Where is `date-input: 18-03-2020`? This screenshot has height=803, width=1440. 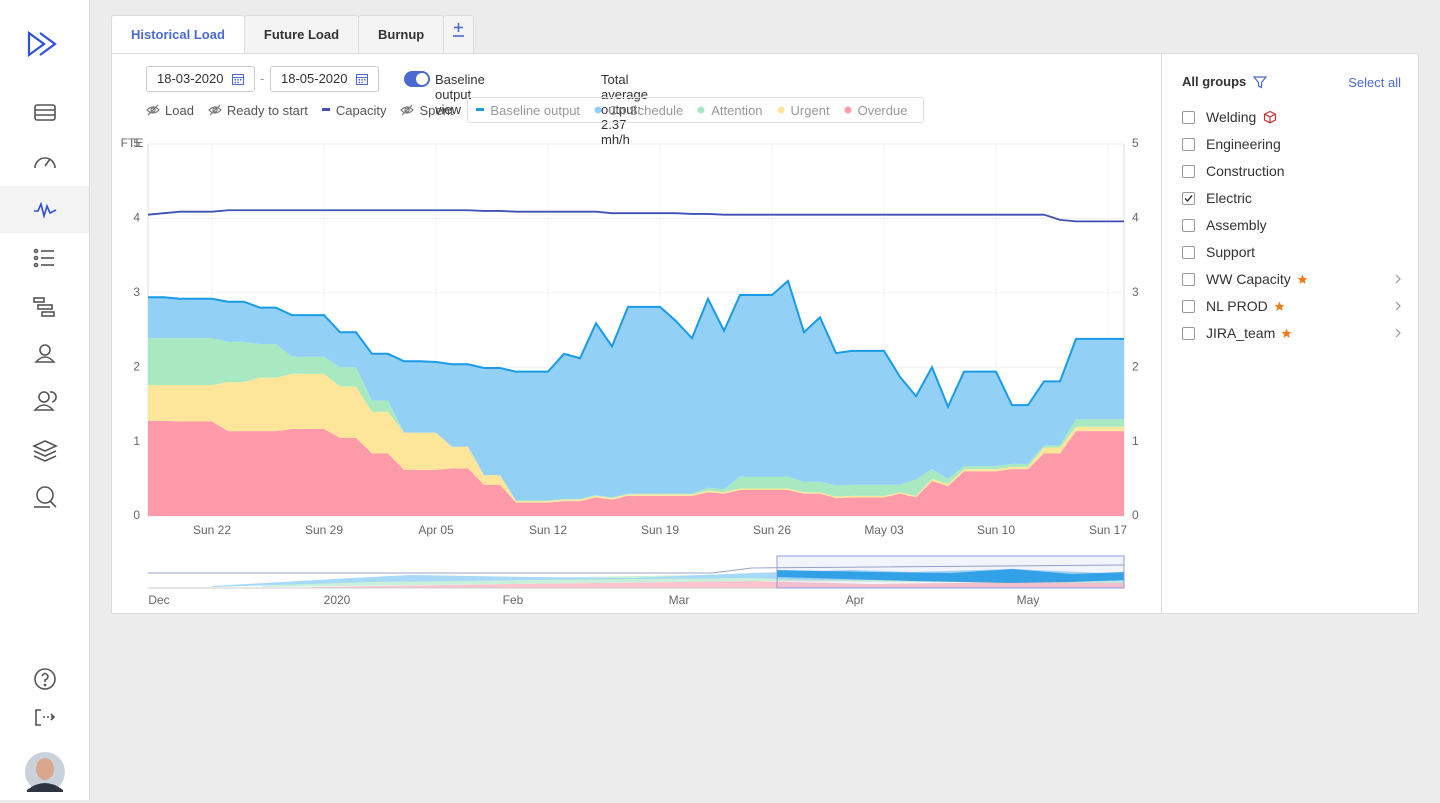
date-input: 18-03-2020 is located at coordinates (200, 79).